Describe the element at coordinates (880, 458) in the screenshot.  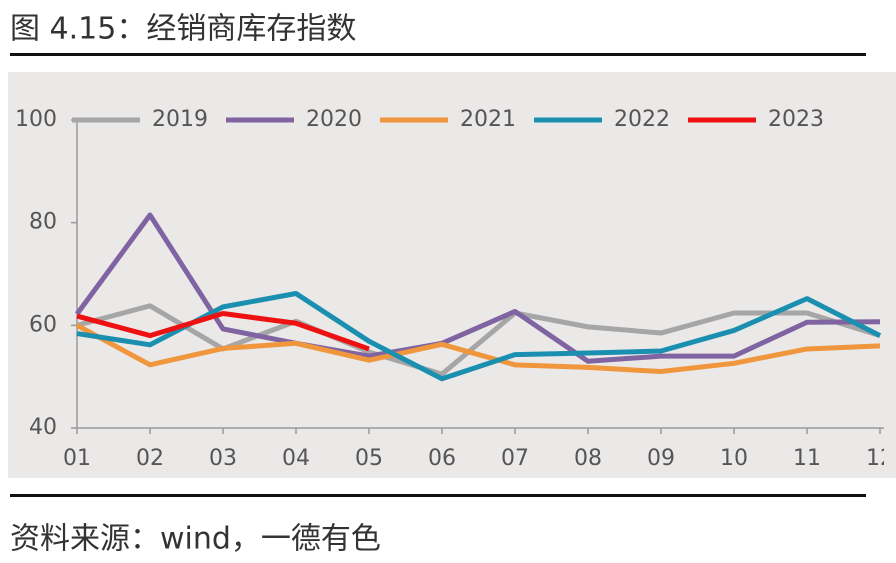
I see `x-tick-label: 12` at that location.